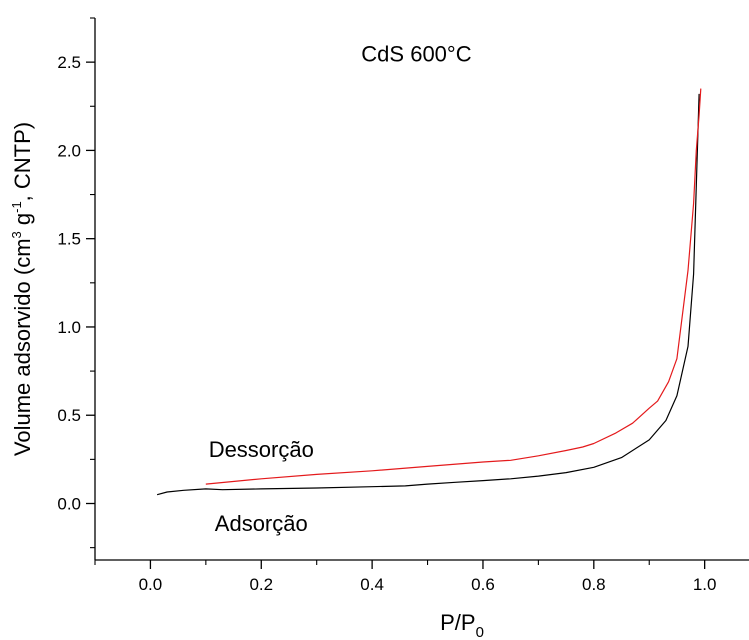 Image resolution: width=749 pixels, height=640 pixels. Describe the element at coordinates (69, 415) in the screenshot. I see `y-tick-label: 0.5` at that location.